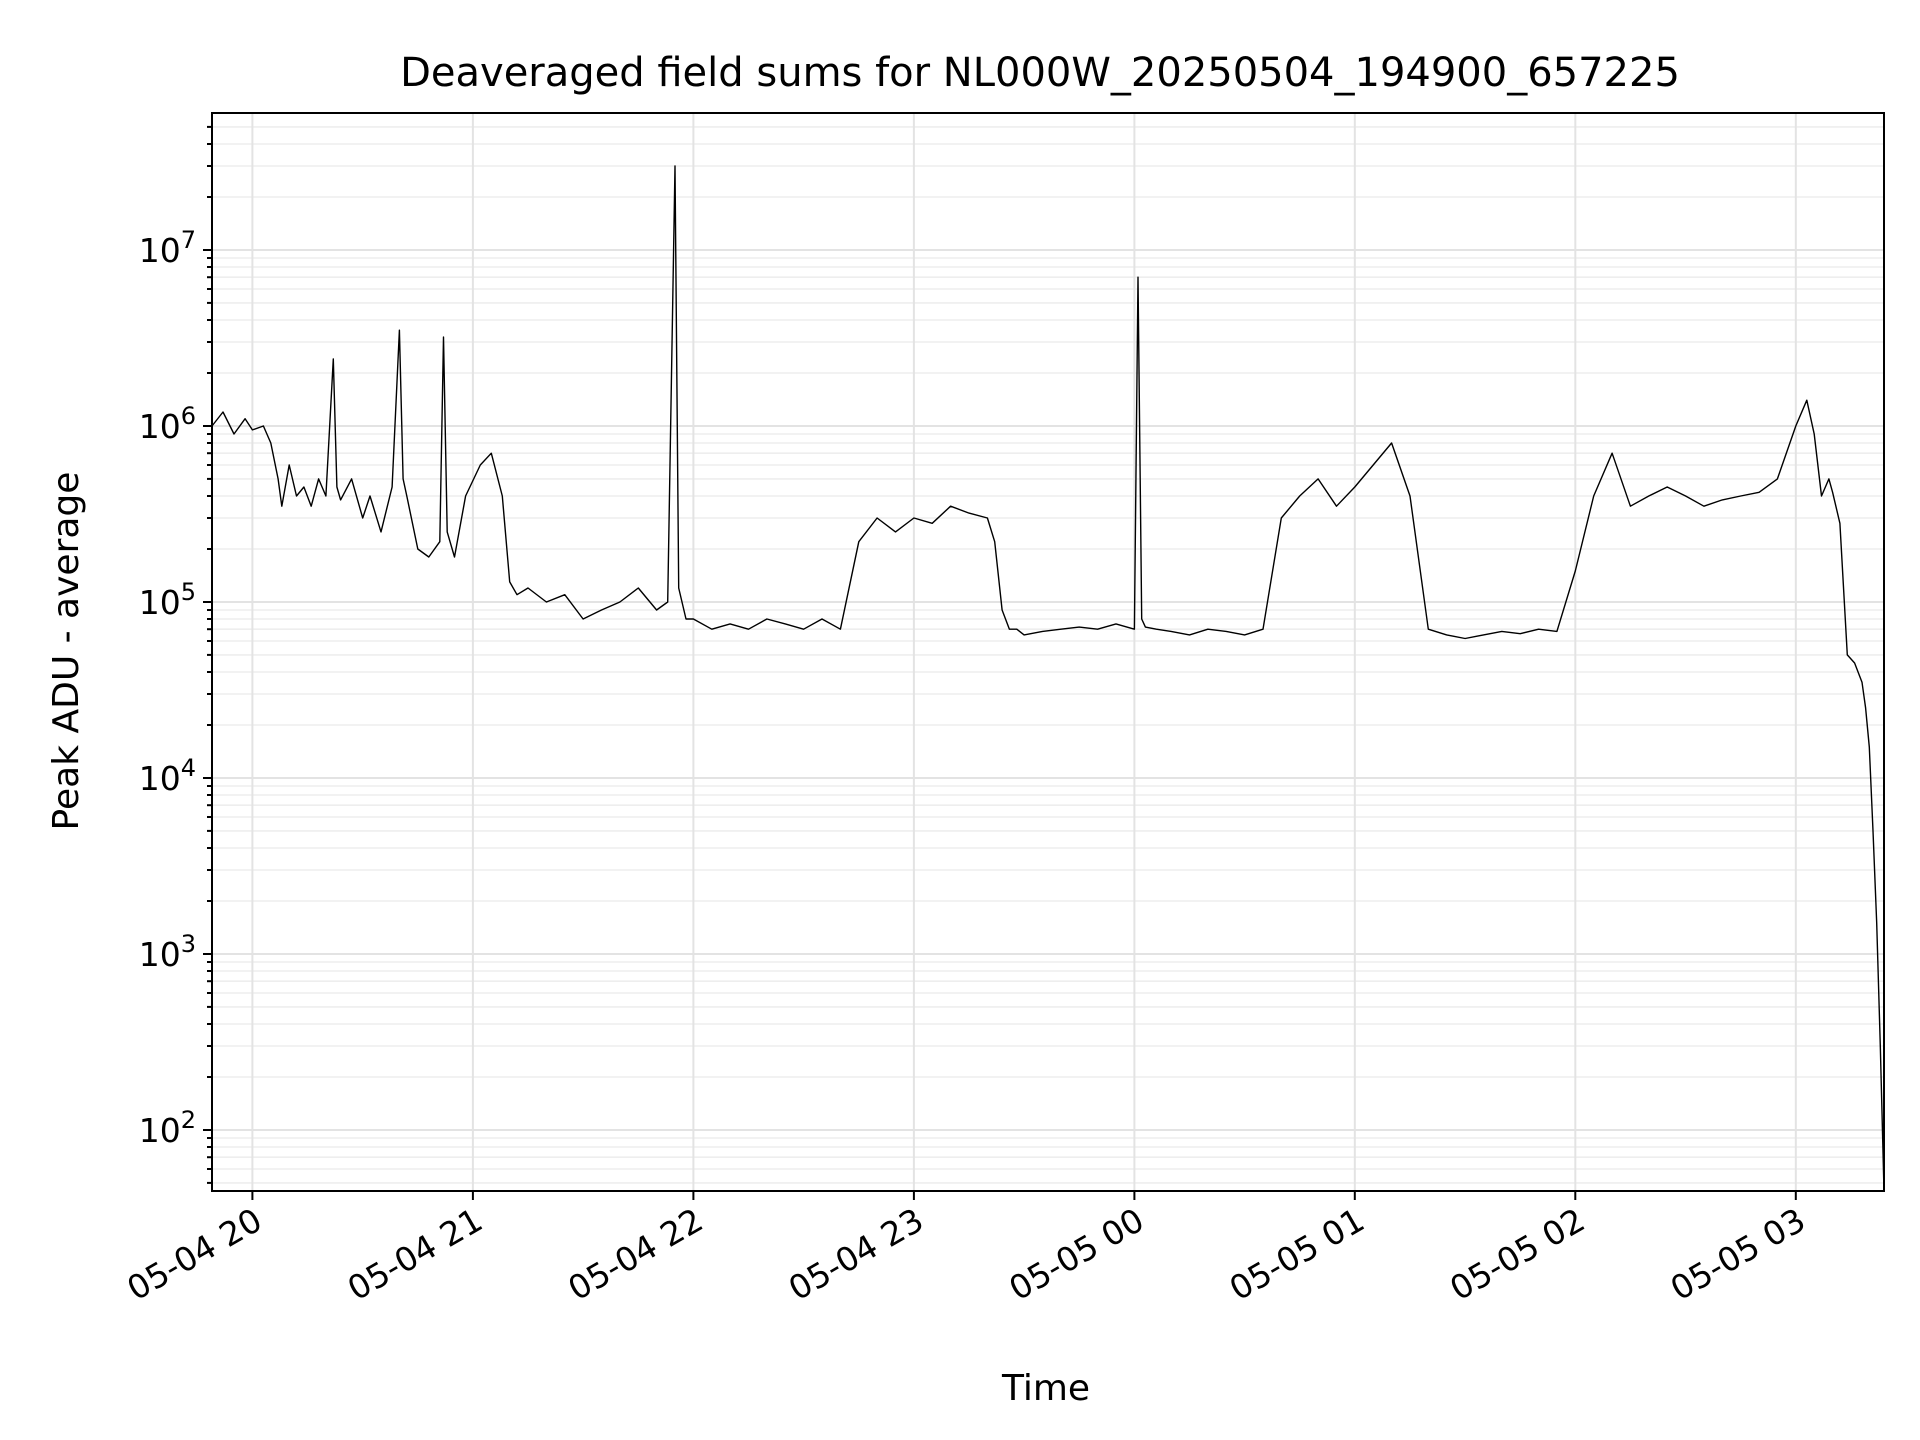 This screenshot has width=1920, height=1440. I want to click on y-tick-label: 10⁵, so click(167, 600).